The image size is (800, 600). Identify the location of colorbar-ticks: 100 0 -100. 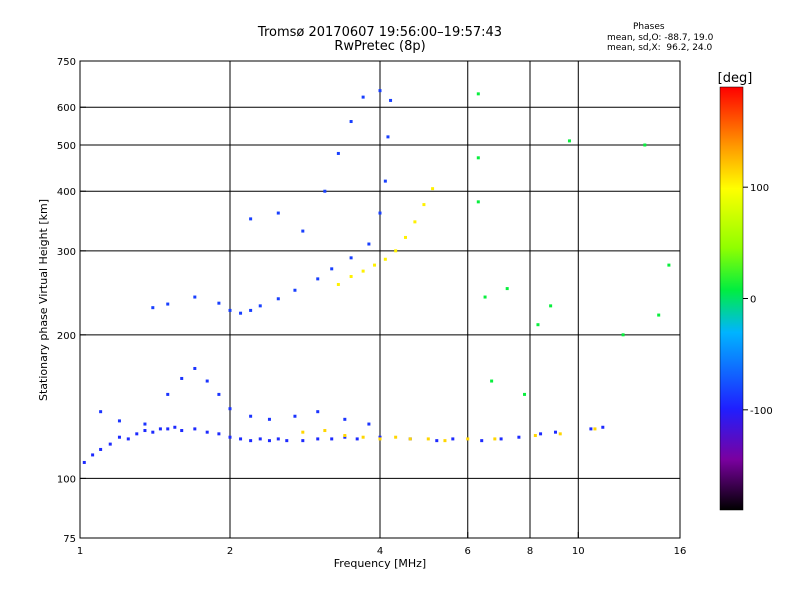
(758, 300).